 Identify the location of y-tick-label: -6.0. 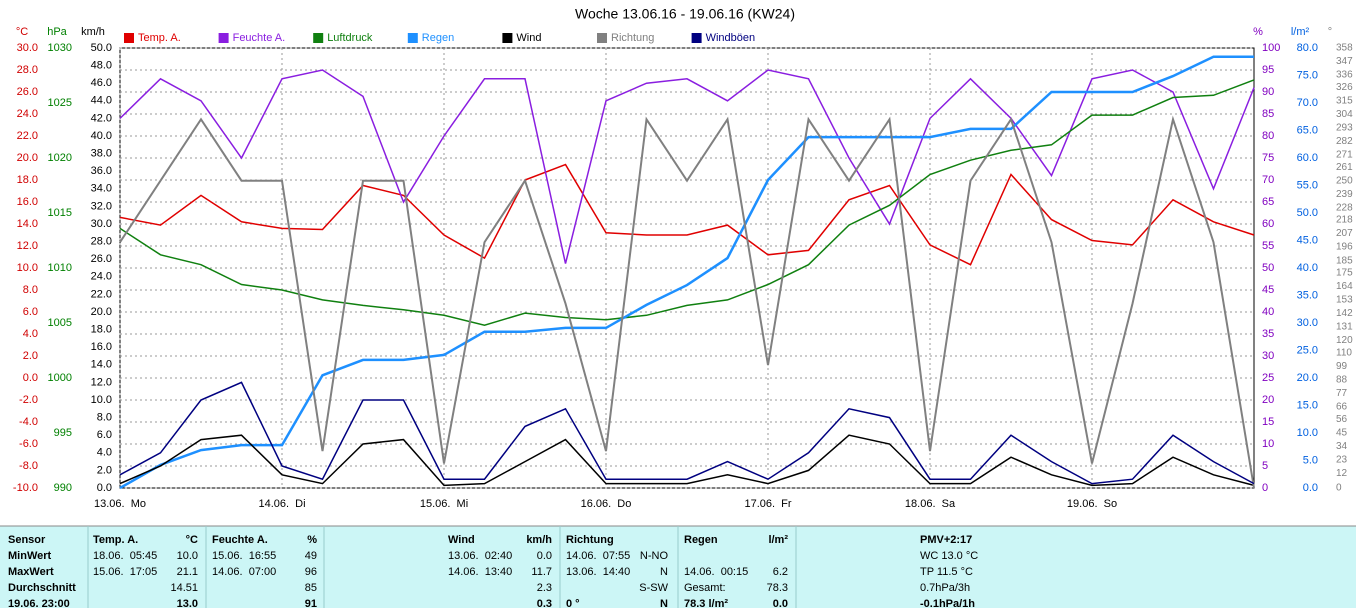
(28, 444).